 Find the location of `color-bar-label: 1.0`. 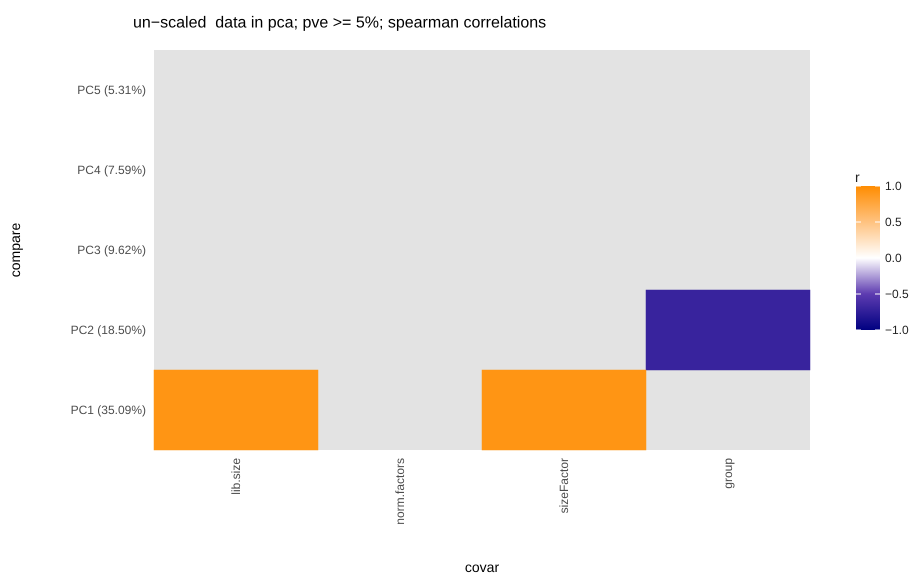

color-bar-label: 1.0 is located at coordinates (893, 186).